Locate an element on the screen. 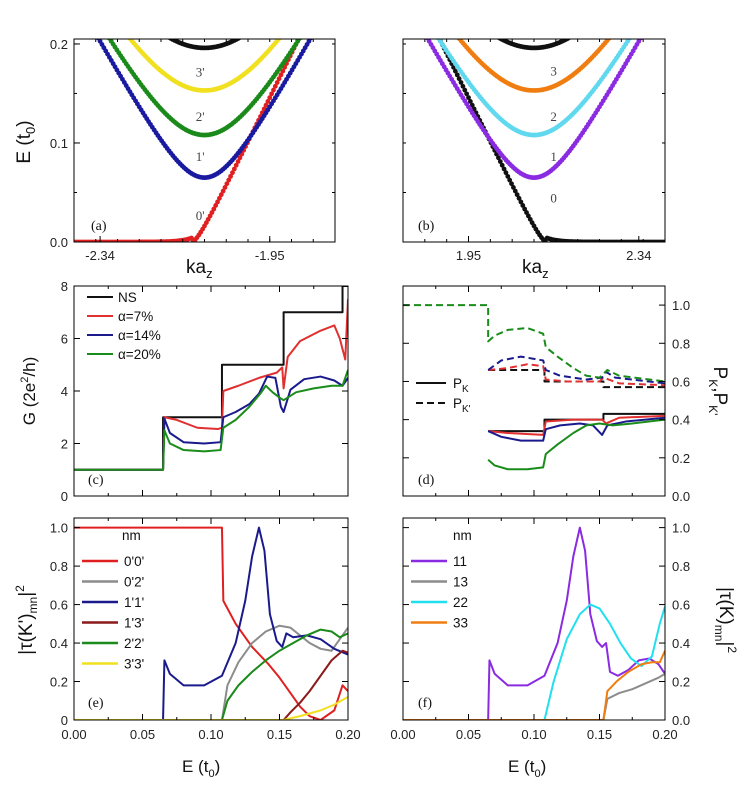 This screenshot has height=786, width=747. panel-f-curves is located at coordinates (534, 623).